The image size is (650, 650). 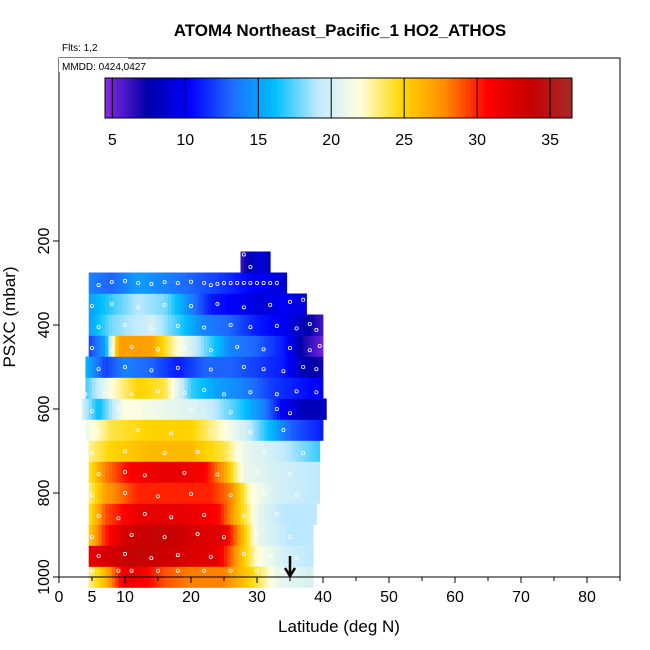 I want to click on x-tick-label: 20, so click(x=191, y=597).